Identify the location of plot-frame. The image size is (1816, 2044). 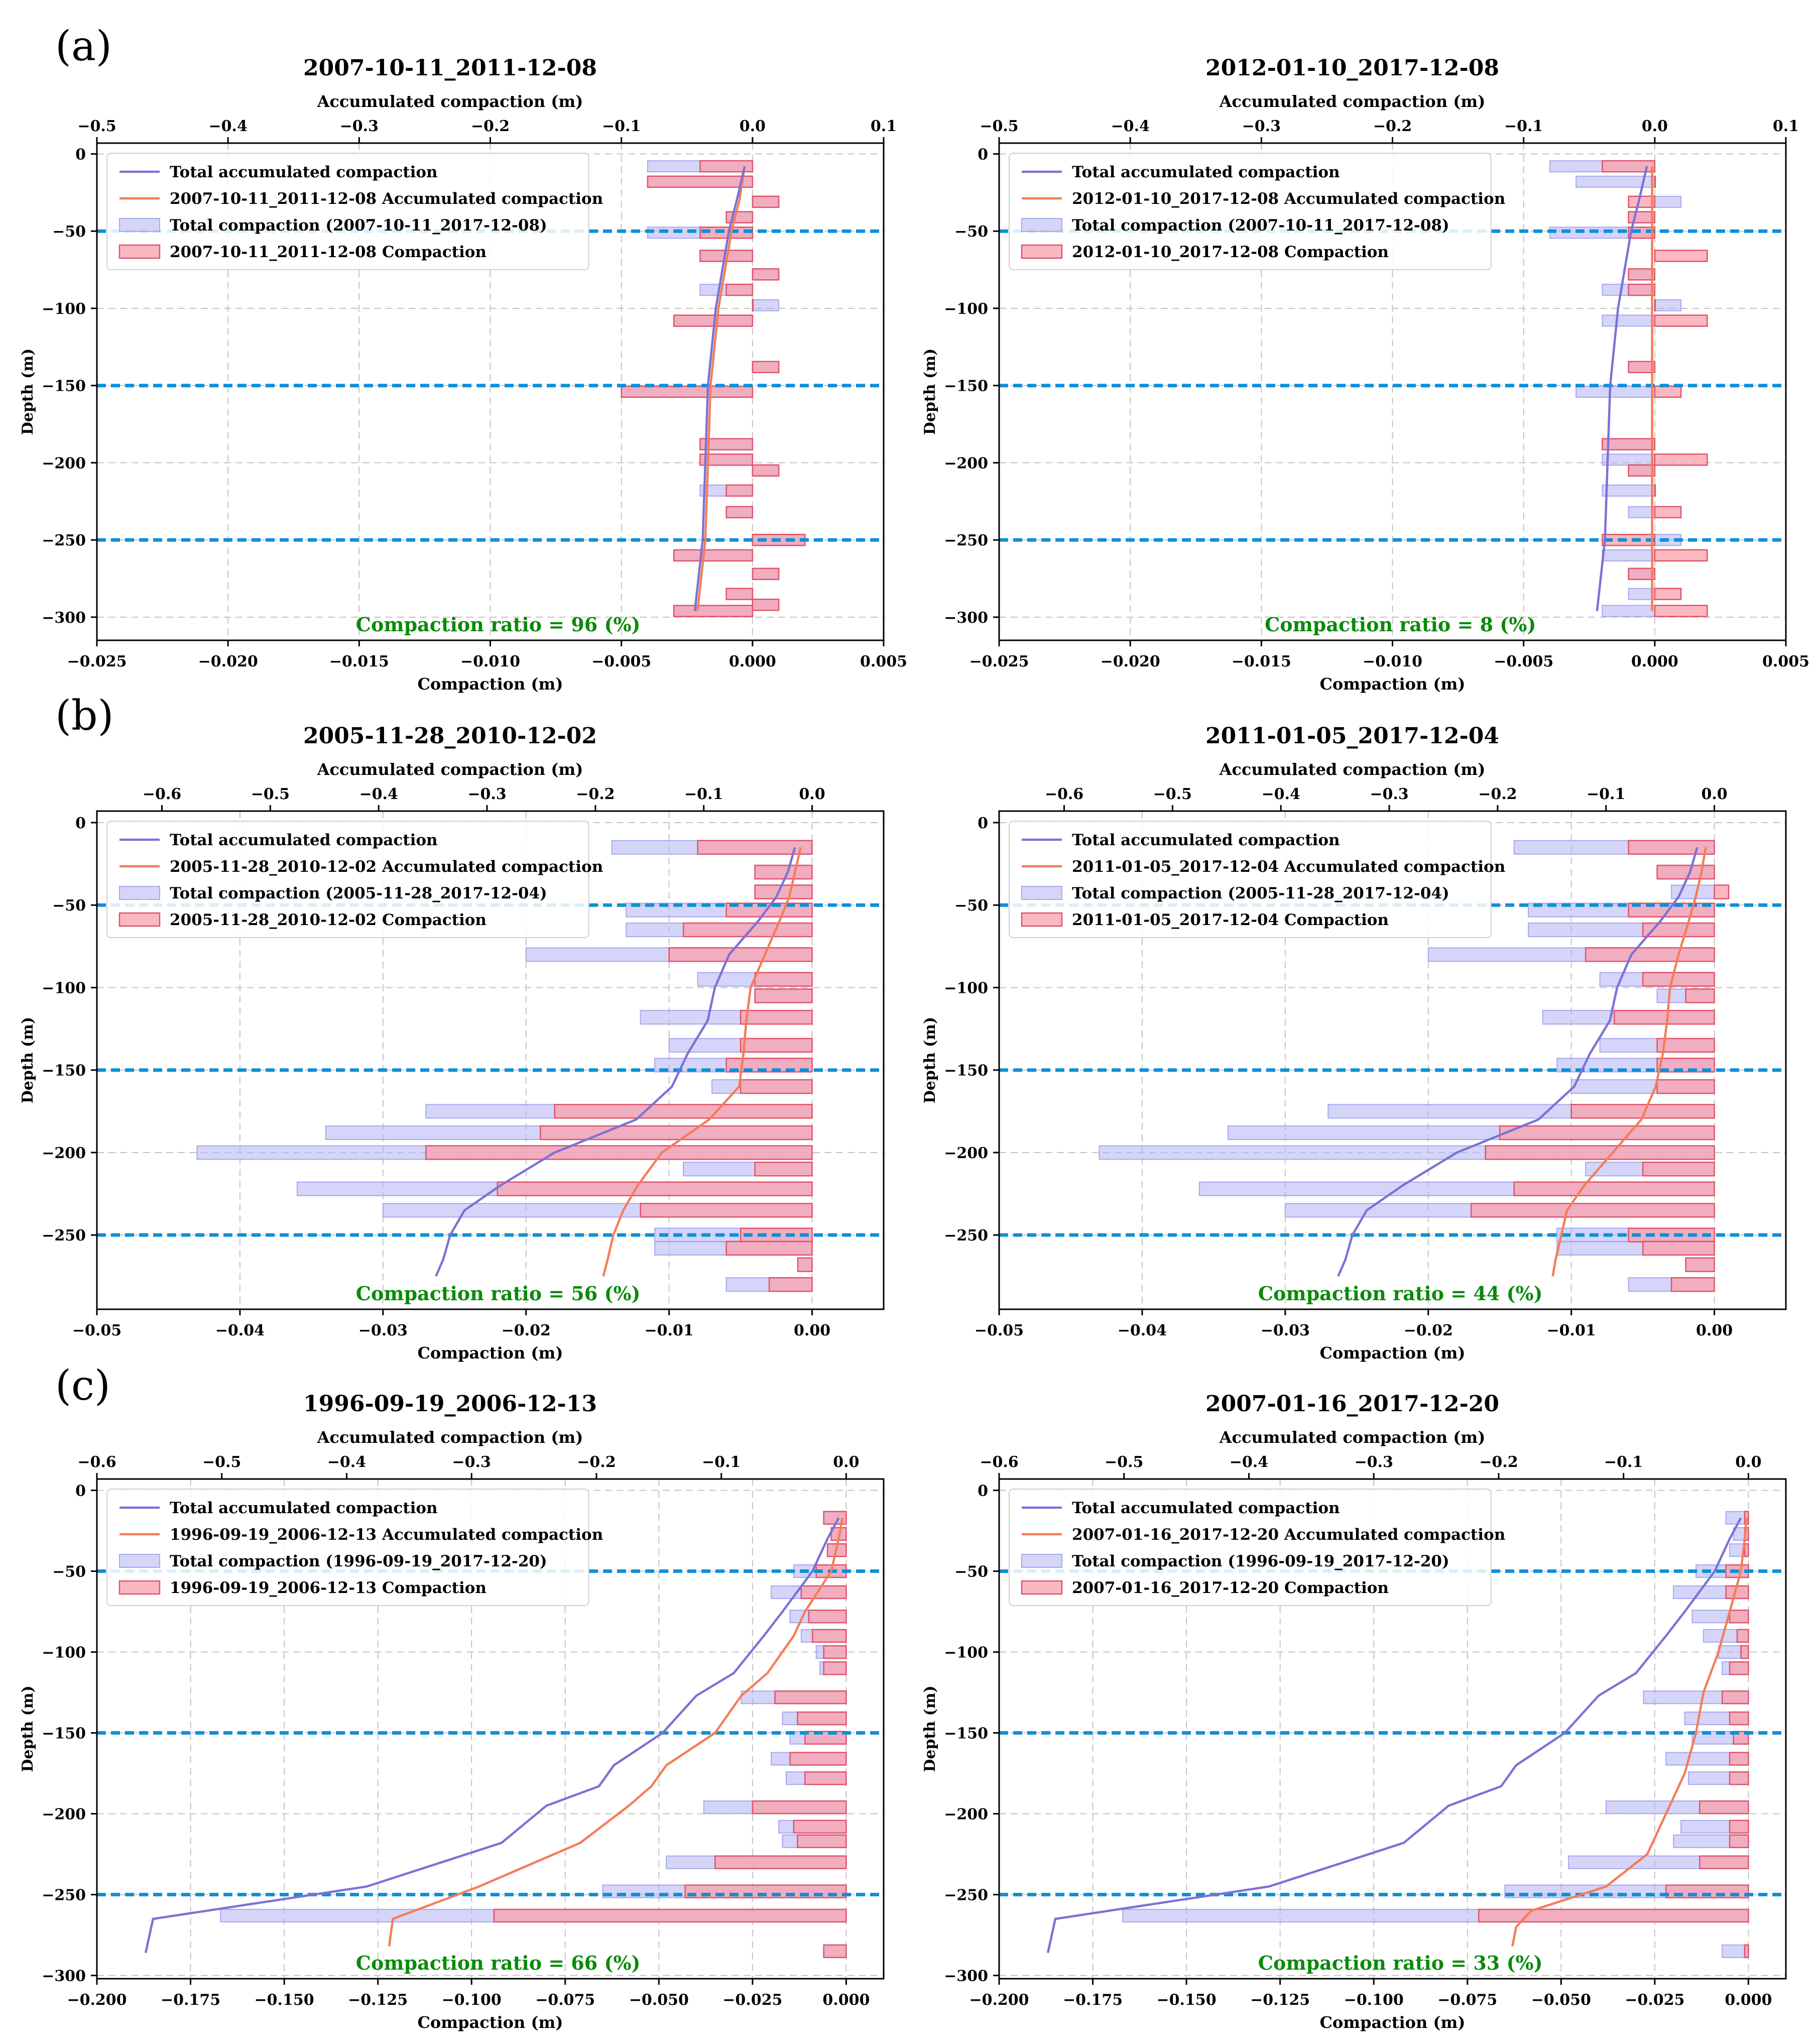
(1392, 1060).